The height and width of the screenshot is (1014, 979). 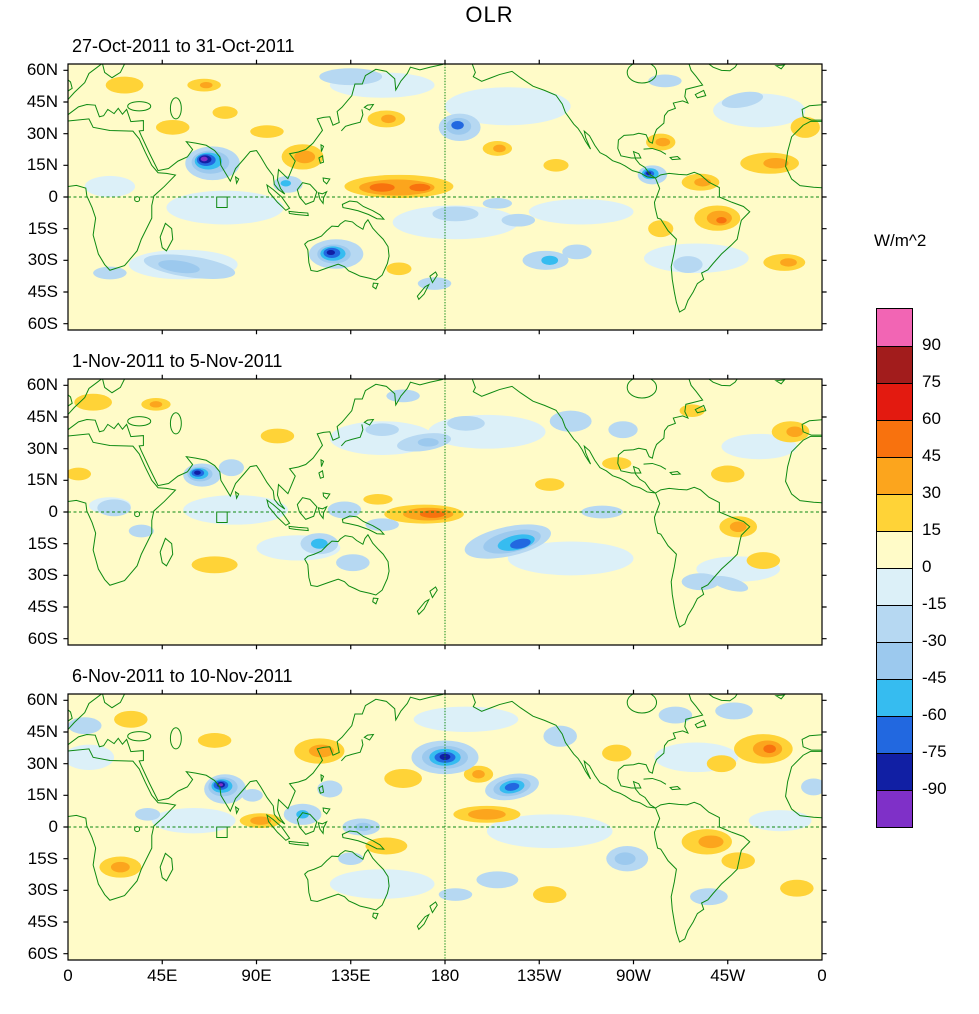 I want to click on panel-1-title: 27-Oct-2011 to 31-Oct-2011, so click(x=183, y=46).